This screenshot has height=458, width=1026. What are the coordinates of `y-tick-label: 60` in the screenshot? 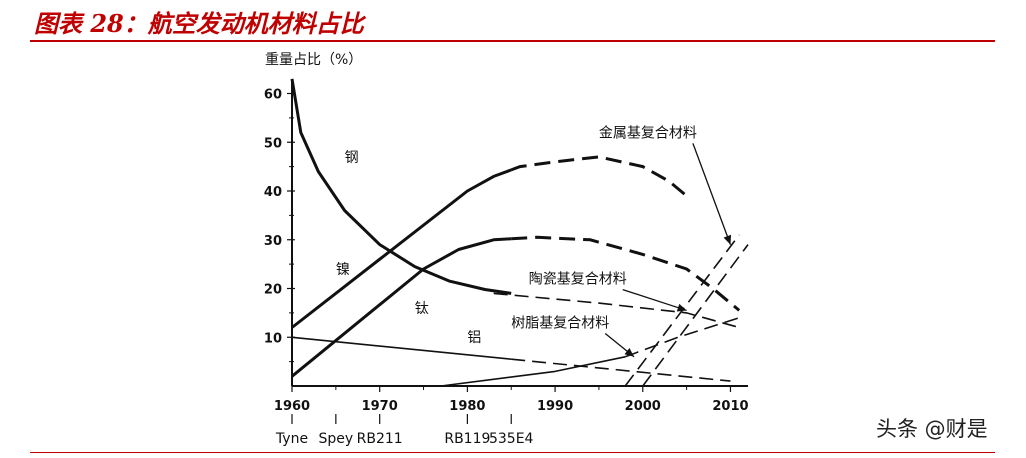 It's located at (273, 95).